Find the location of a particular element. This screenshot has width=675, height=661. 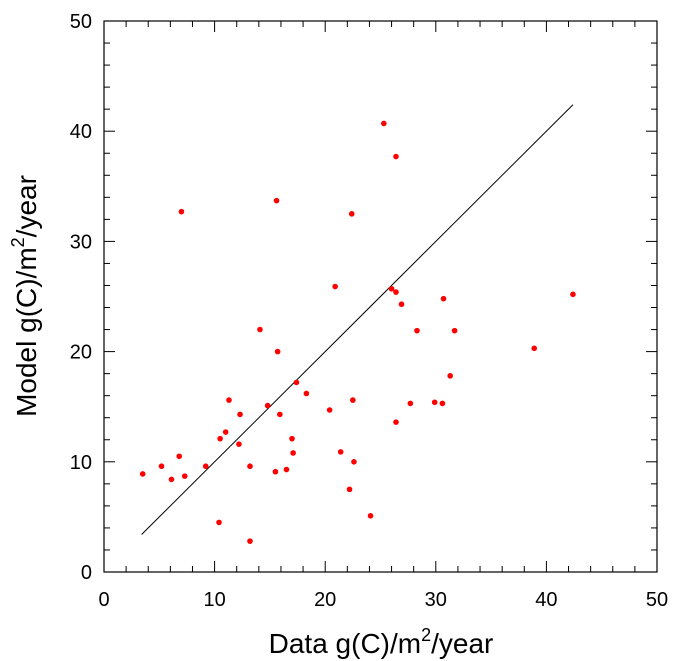

x-axis-title: Data g(C)/m2/year is located at coordinates (381, 642).